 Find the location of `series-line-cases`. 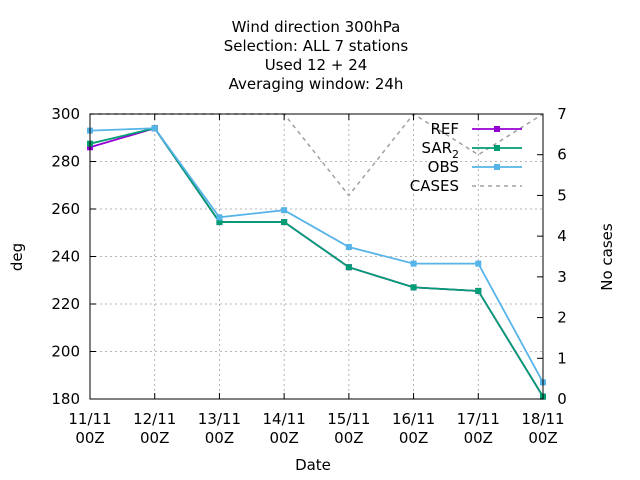

series-line-cases is located at coordinates (317, 155).